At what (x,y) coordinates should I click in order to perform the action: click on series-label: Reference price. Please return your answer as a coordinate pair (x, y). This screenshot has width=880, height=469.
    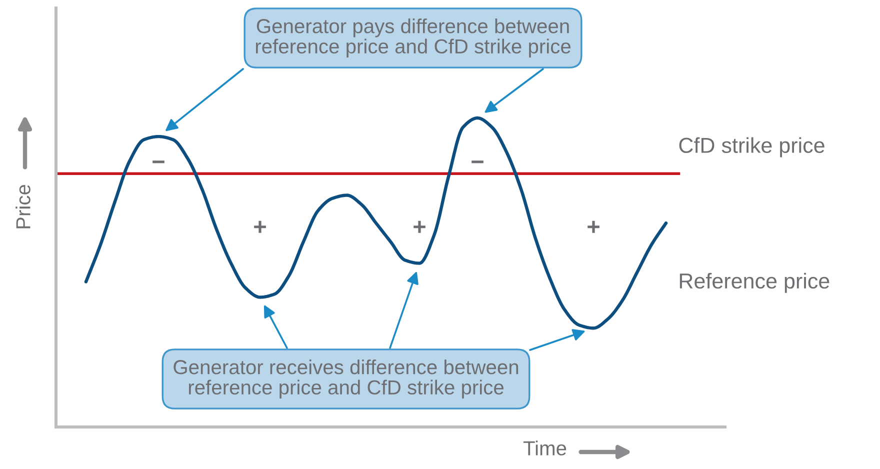
    Looking at the image, I should click on (755, 282).